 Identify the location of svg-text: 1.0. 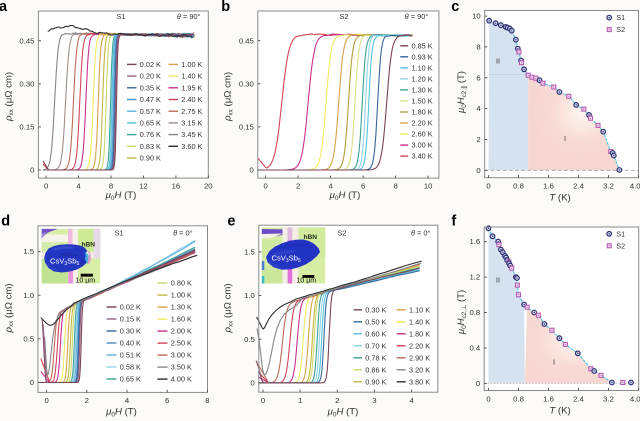
(28, 295).